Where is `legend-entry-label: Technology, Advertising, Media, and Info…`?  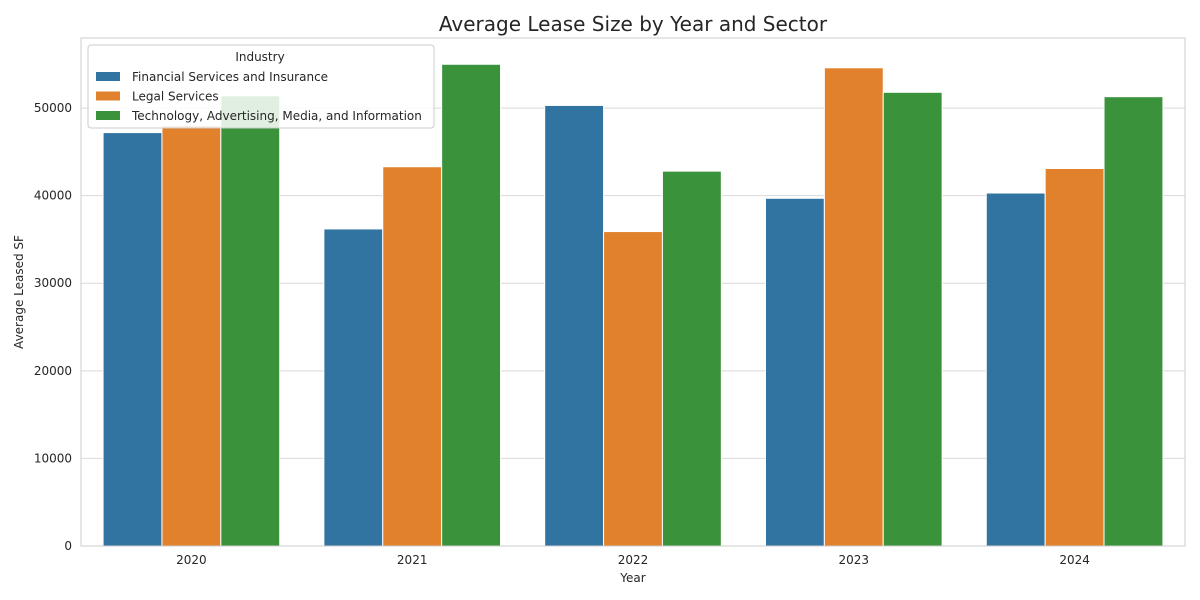 legend-entry-label: Technology, Advertising, Media, and Info… is located at coordinates (276, 116).